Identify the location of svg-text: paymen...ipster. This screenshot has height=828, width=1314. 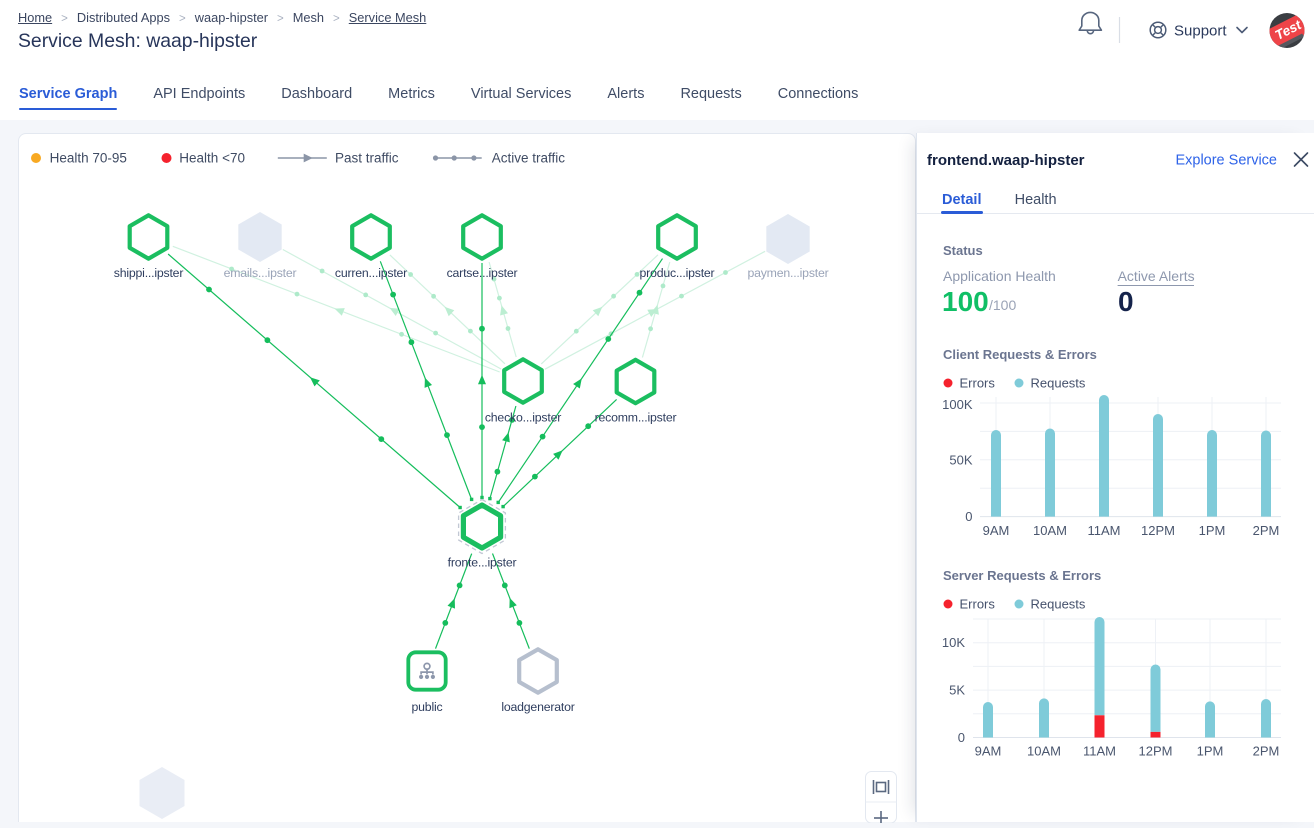
(787, 273).